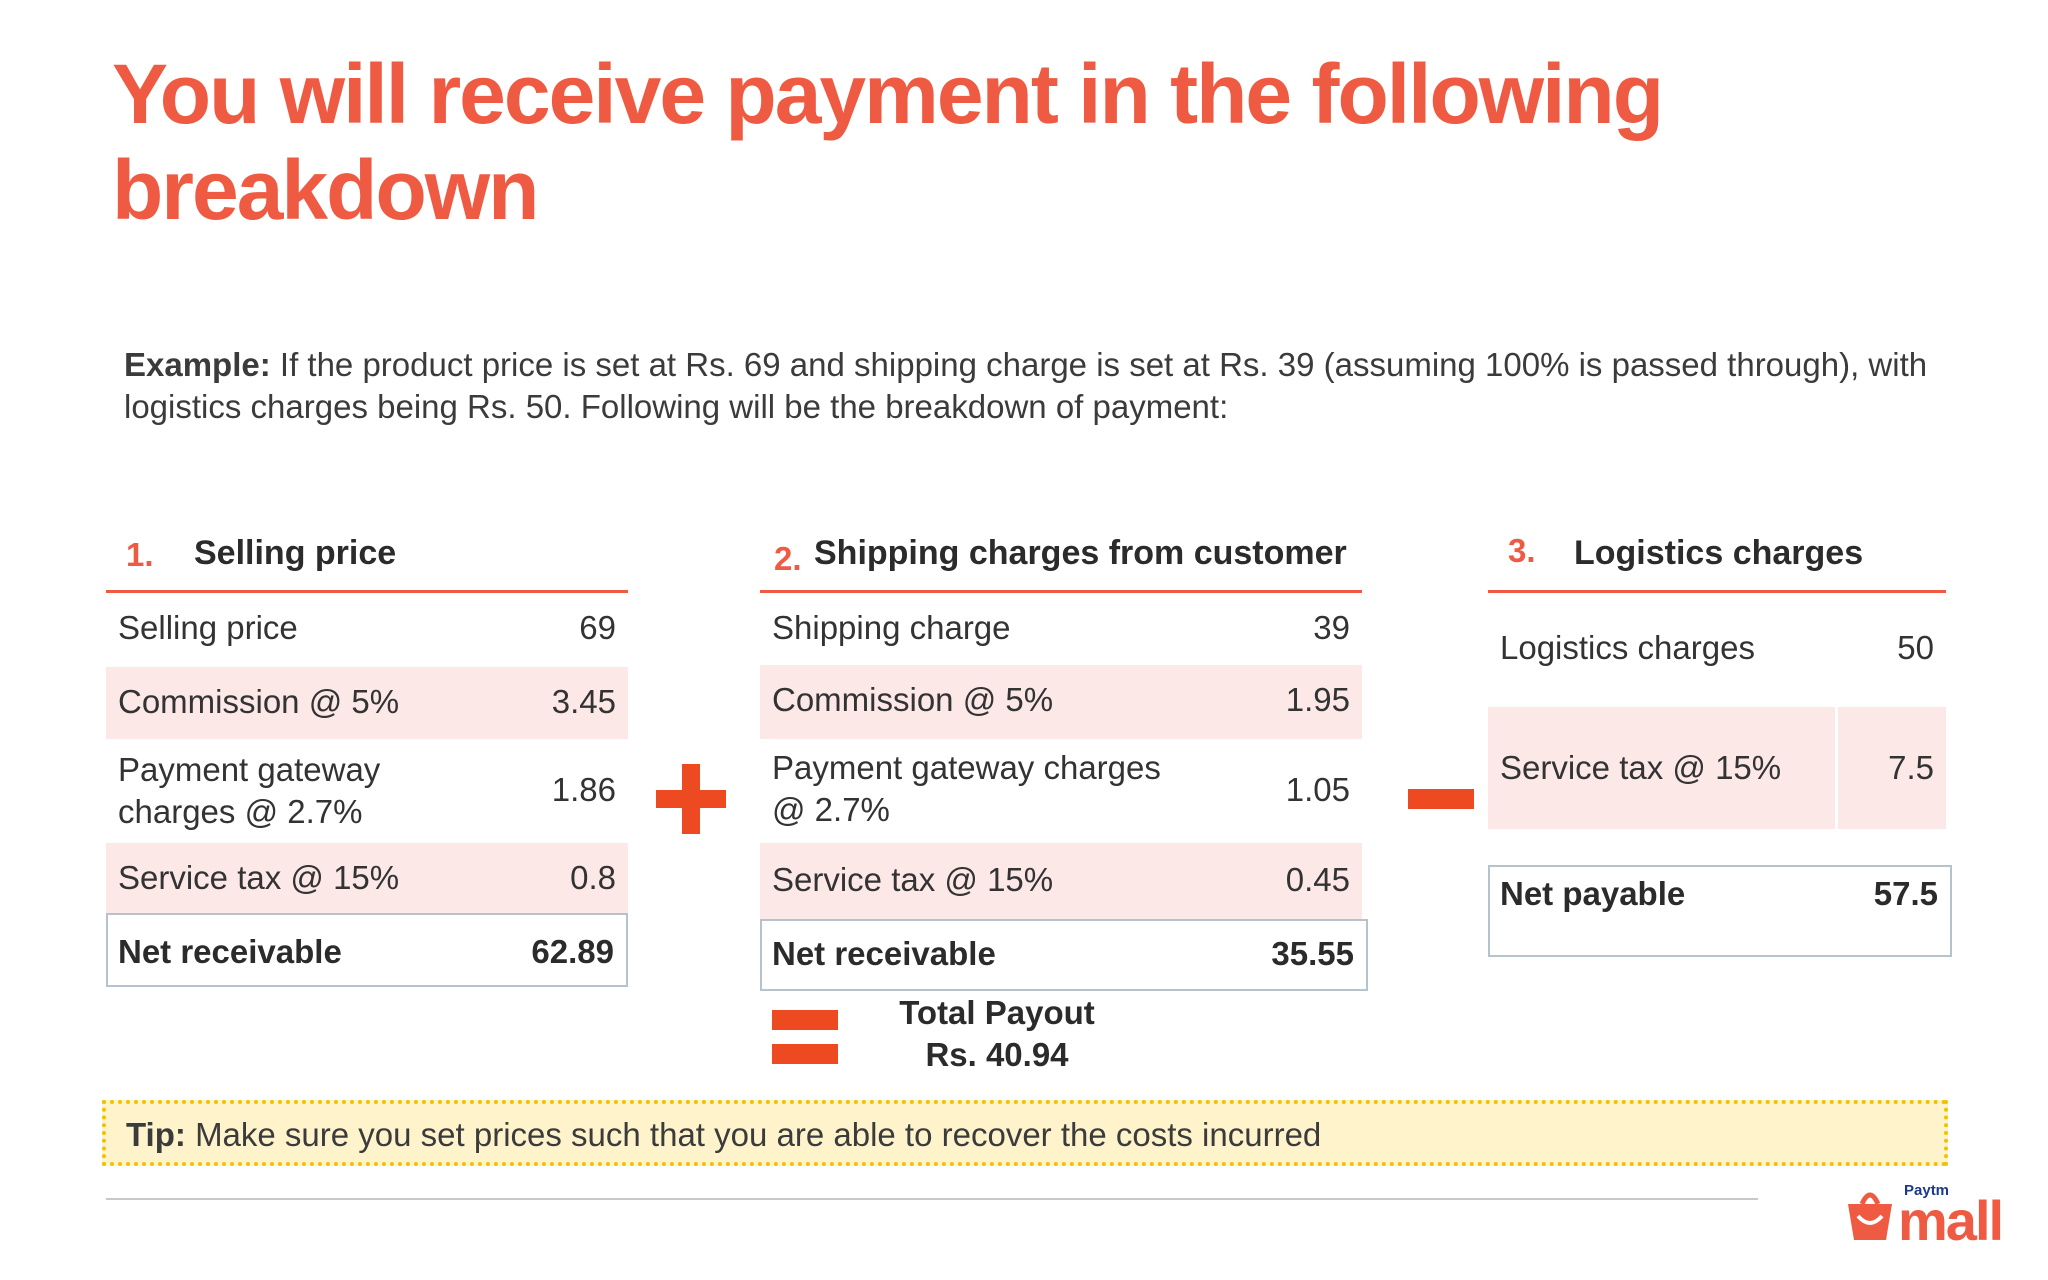 The width and height of the screenshot is (2048, 1280). I want to click on net-value: 35.55, so click(1312, 953).